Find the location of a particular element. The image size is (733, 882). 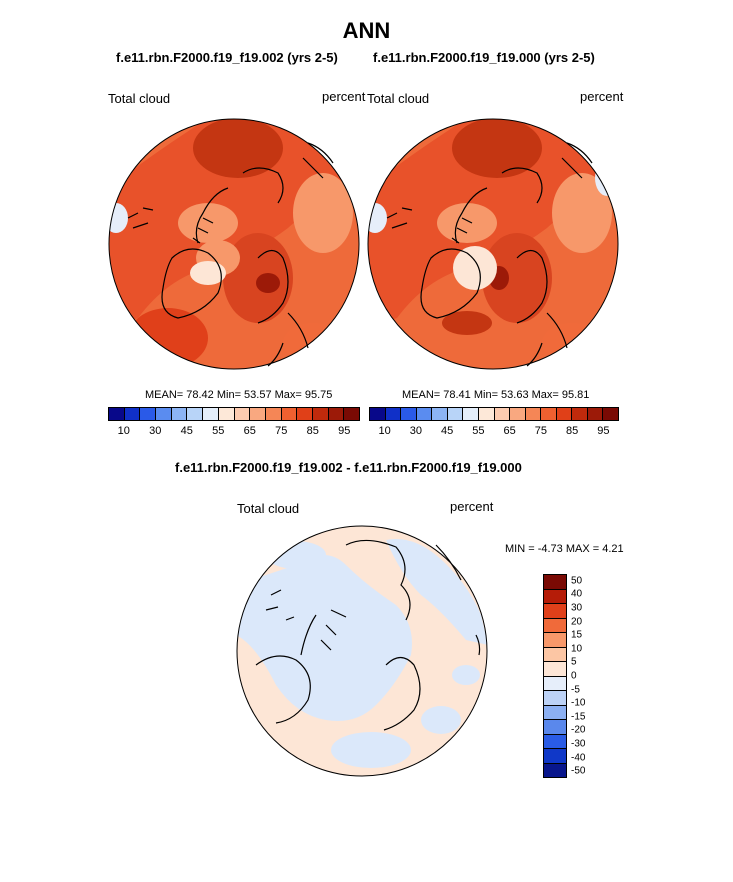

left-colorbar-tick-label: 10 is located at coordinates (123, 431).